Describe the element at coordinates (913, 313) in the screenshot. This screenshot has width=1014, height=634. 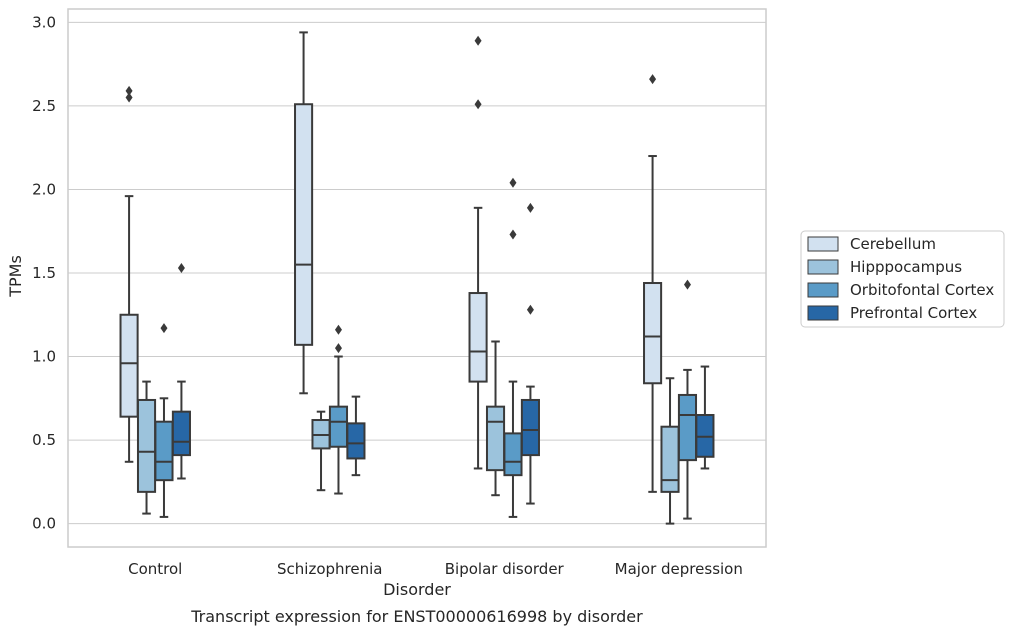
I see `legend-label: Prefrontal Cortex` at that location.